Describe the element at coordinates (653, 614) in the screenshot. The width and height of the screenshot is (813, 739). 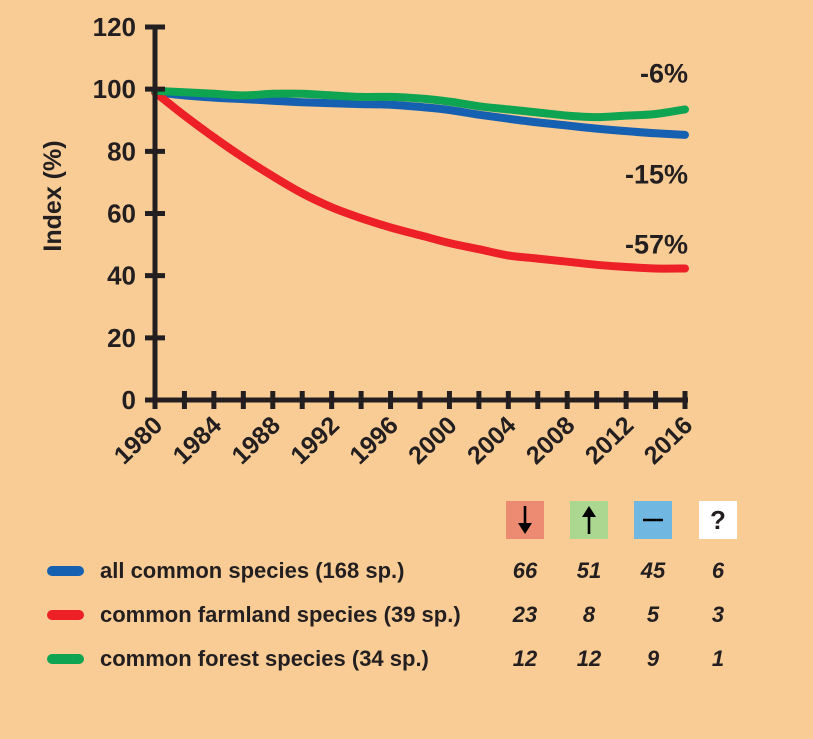
I see `species-count: 5` at that location.